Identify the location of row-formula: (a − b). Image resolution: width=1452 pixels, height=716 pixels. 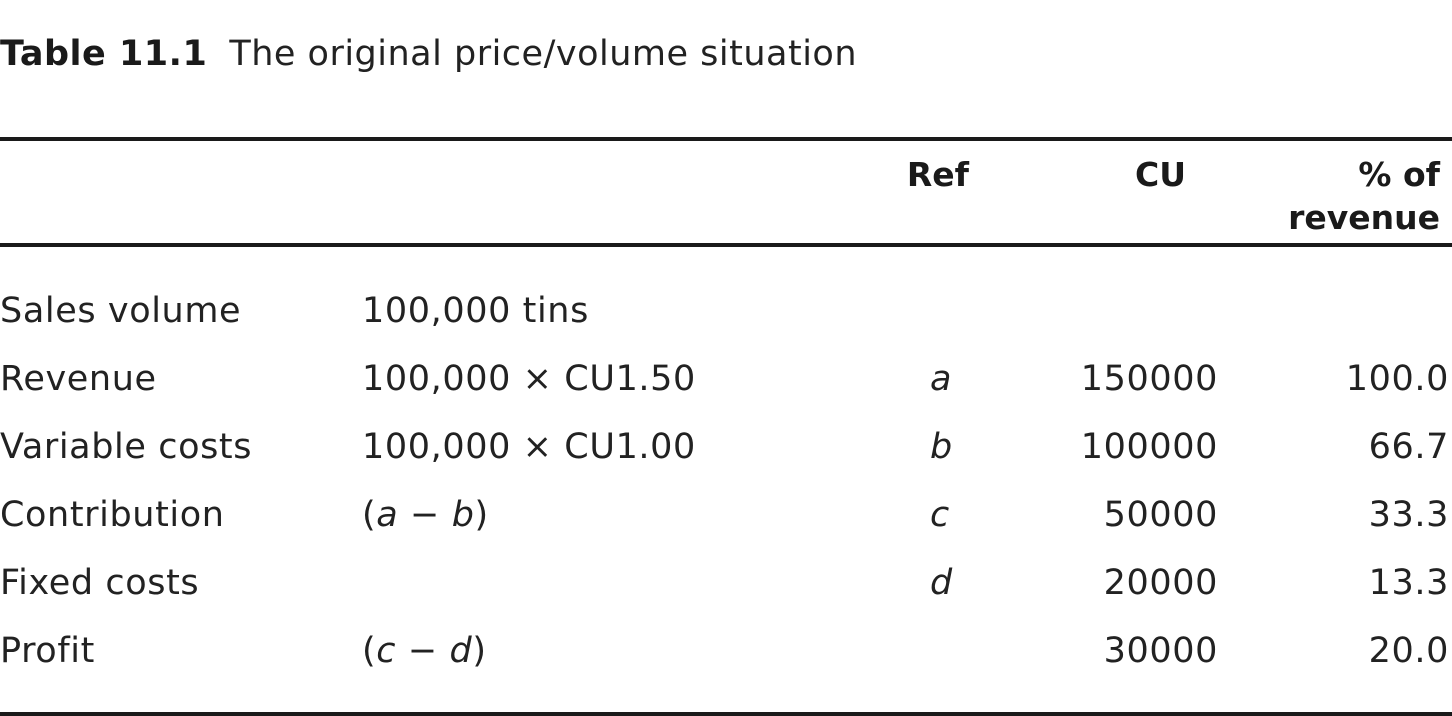
(425, 515).